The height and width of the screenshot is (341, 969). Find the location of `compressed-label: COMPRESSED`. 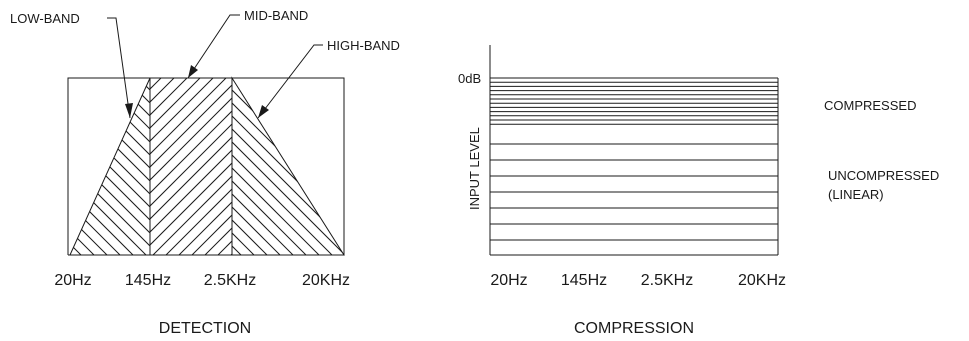

compressed-label: COMPRESSED is located at coordinates (870, 105).